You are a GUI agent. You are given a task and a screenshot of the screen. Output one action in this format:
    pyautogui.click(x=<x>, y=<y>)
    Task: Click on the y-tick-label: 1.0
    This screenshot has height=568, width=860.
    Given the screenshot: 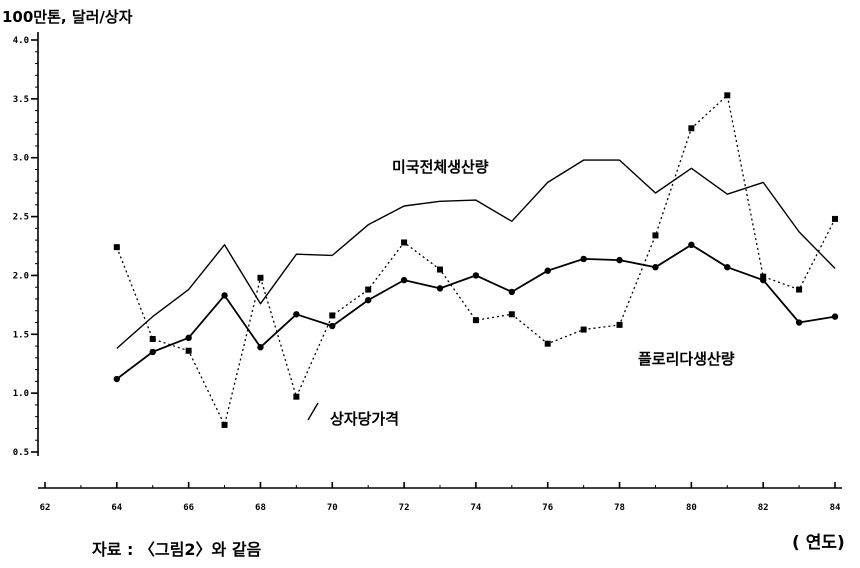 What is the action you would take?
    pyautogui.click(x=21, y=394)
    